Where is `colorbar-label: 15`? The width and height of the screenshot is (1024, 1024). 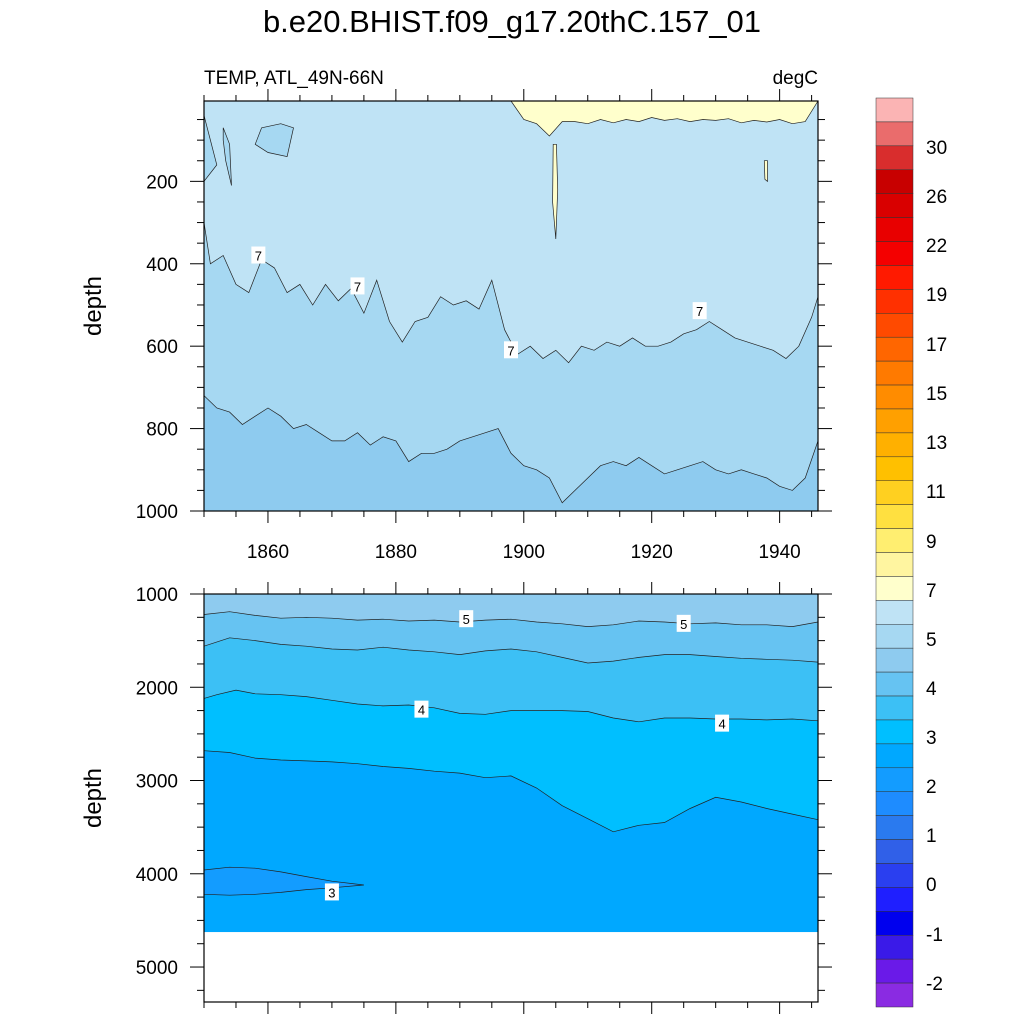
colorbar-label: 15 is located at coordinates (936, 394).